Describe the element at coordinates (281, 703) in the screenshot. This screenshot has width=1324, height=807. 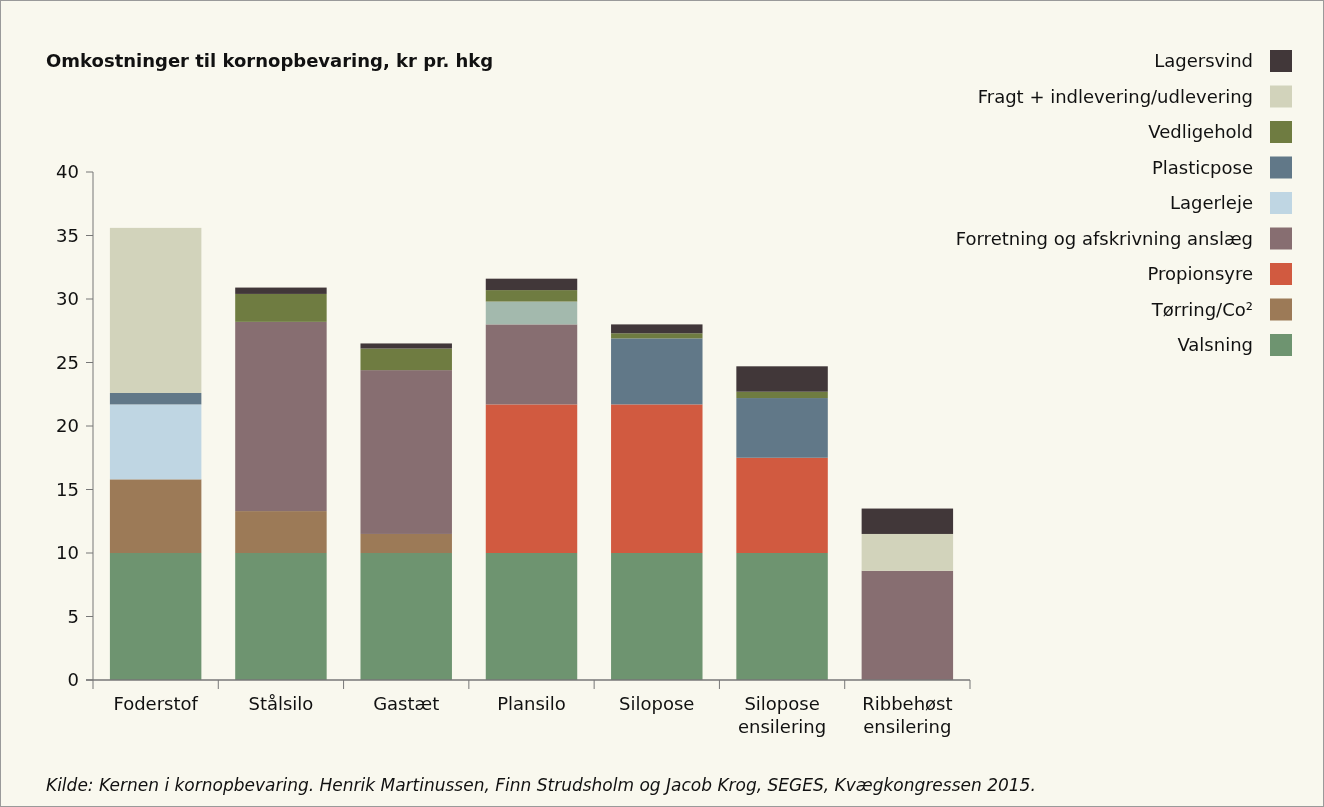
I see `x-tick-label: Stålsilo` at that location.